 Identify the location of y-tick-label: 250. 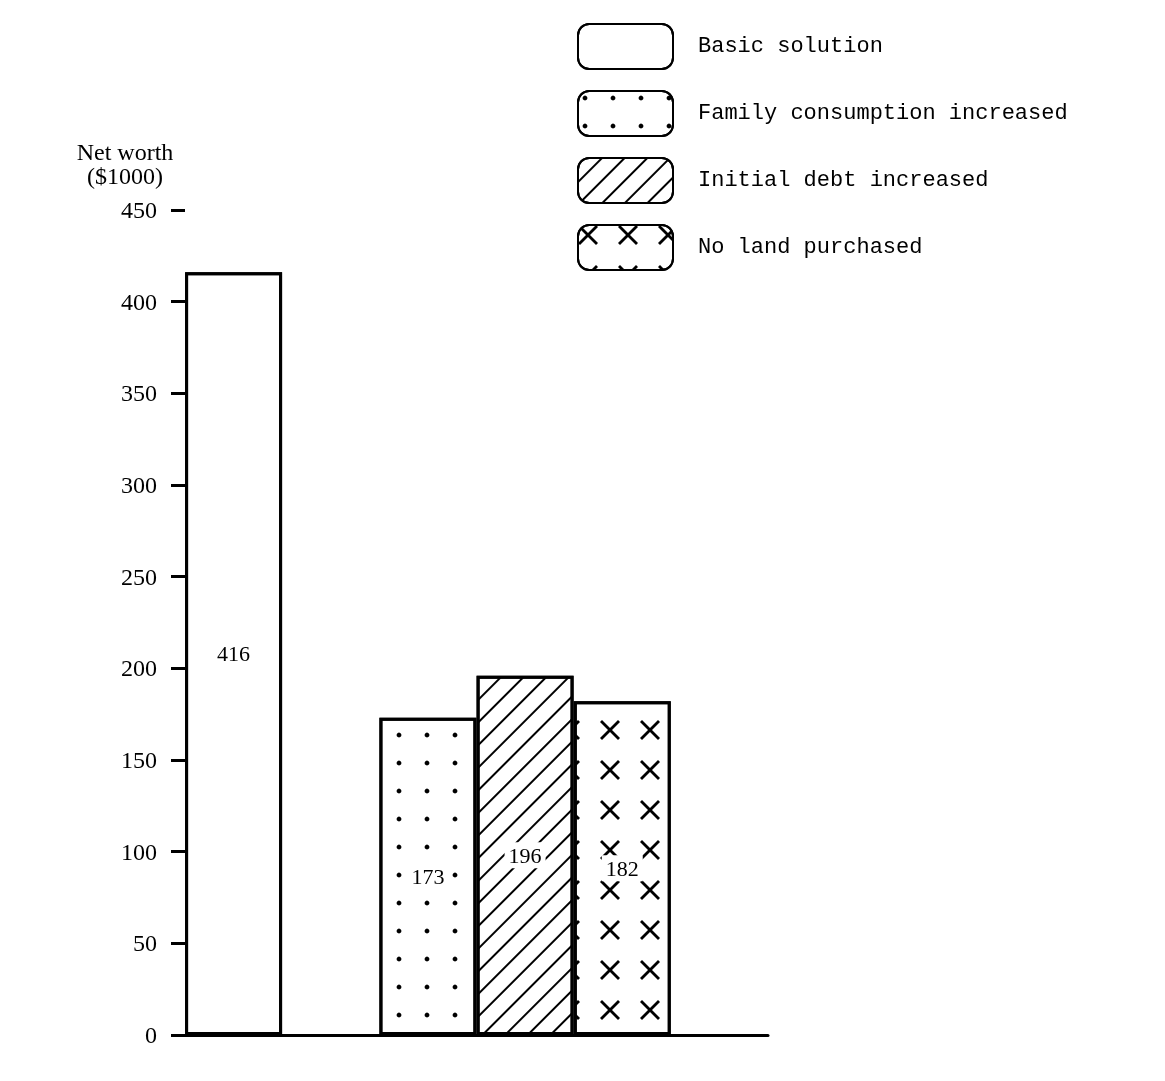
(139, 576).